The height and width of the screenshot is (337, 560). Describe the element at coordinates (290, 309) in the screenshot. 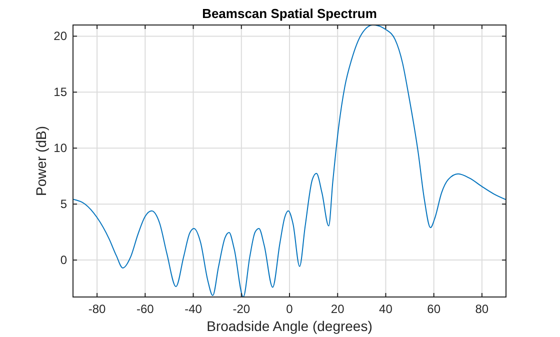

I see `x-tick-label: 0` at that location.